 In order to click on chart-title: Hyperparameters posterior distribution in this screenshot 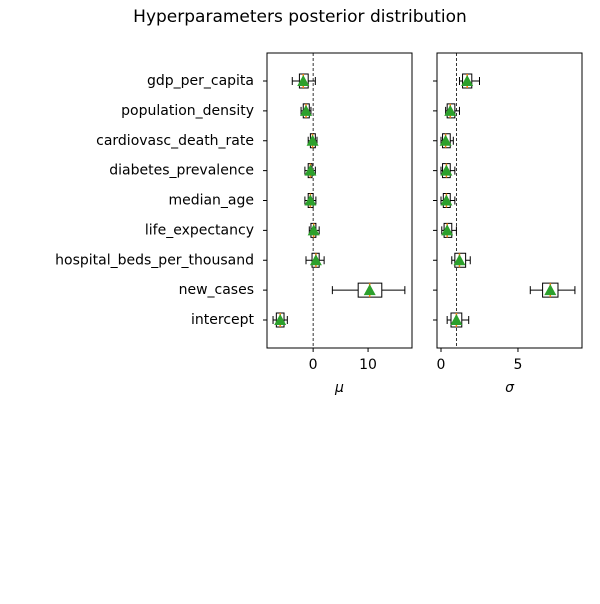, I will do `click(300, 17)`.